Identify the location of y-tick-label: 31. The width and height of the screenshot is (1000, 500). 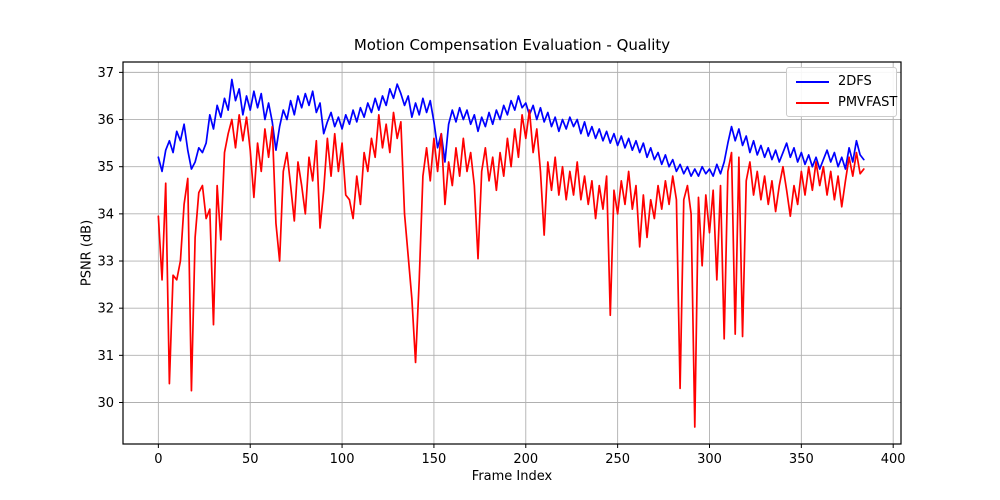
(105, 356).